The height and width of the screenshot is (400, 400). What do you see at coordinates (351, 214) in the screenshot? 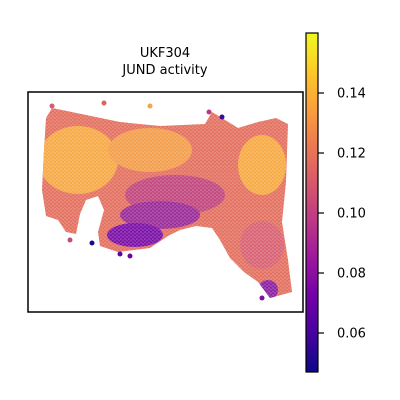
I see `colorbar-tick-label: 0.10` at bounding box center [351, 214].